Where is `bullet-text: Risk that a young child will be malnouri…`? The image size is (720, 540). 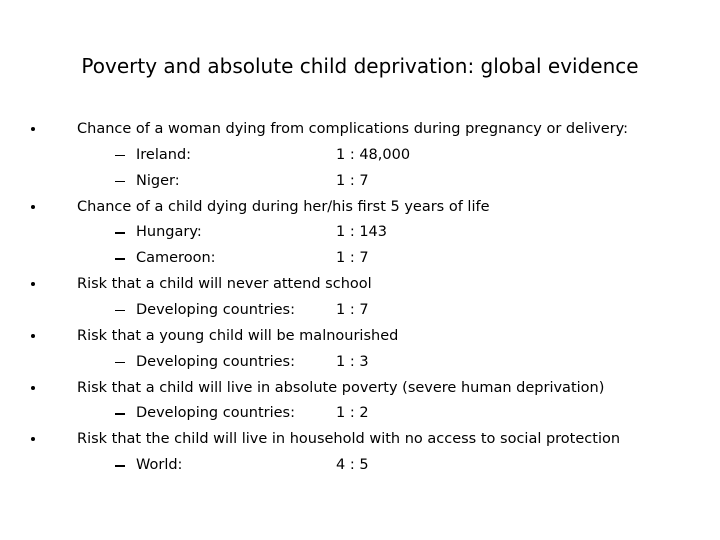
bullet-text: Risk that a young child will be malnouri… is located at coordinates (238, 335).